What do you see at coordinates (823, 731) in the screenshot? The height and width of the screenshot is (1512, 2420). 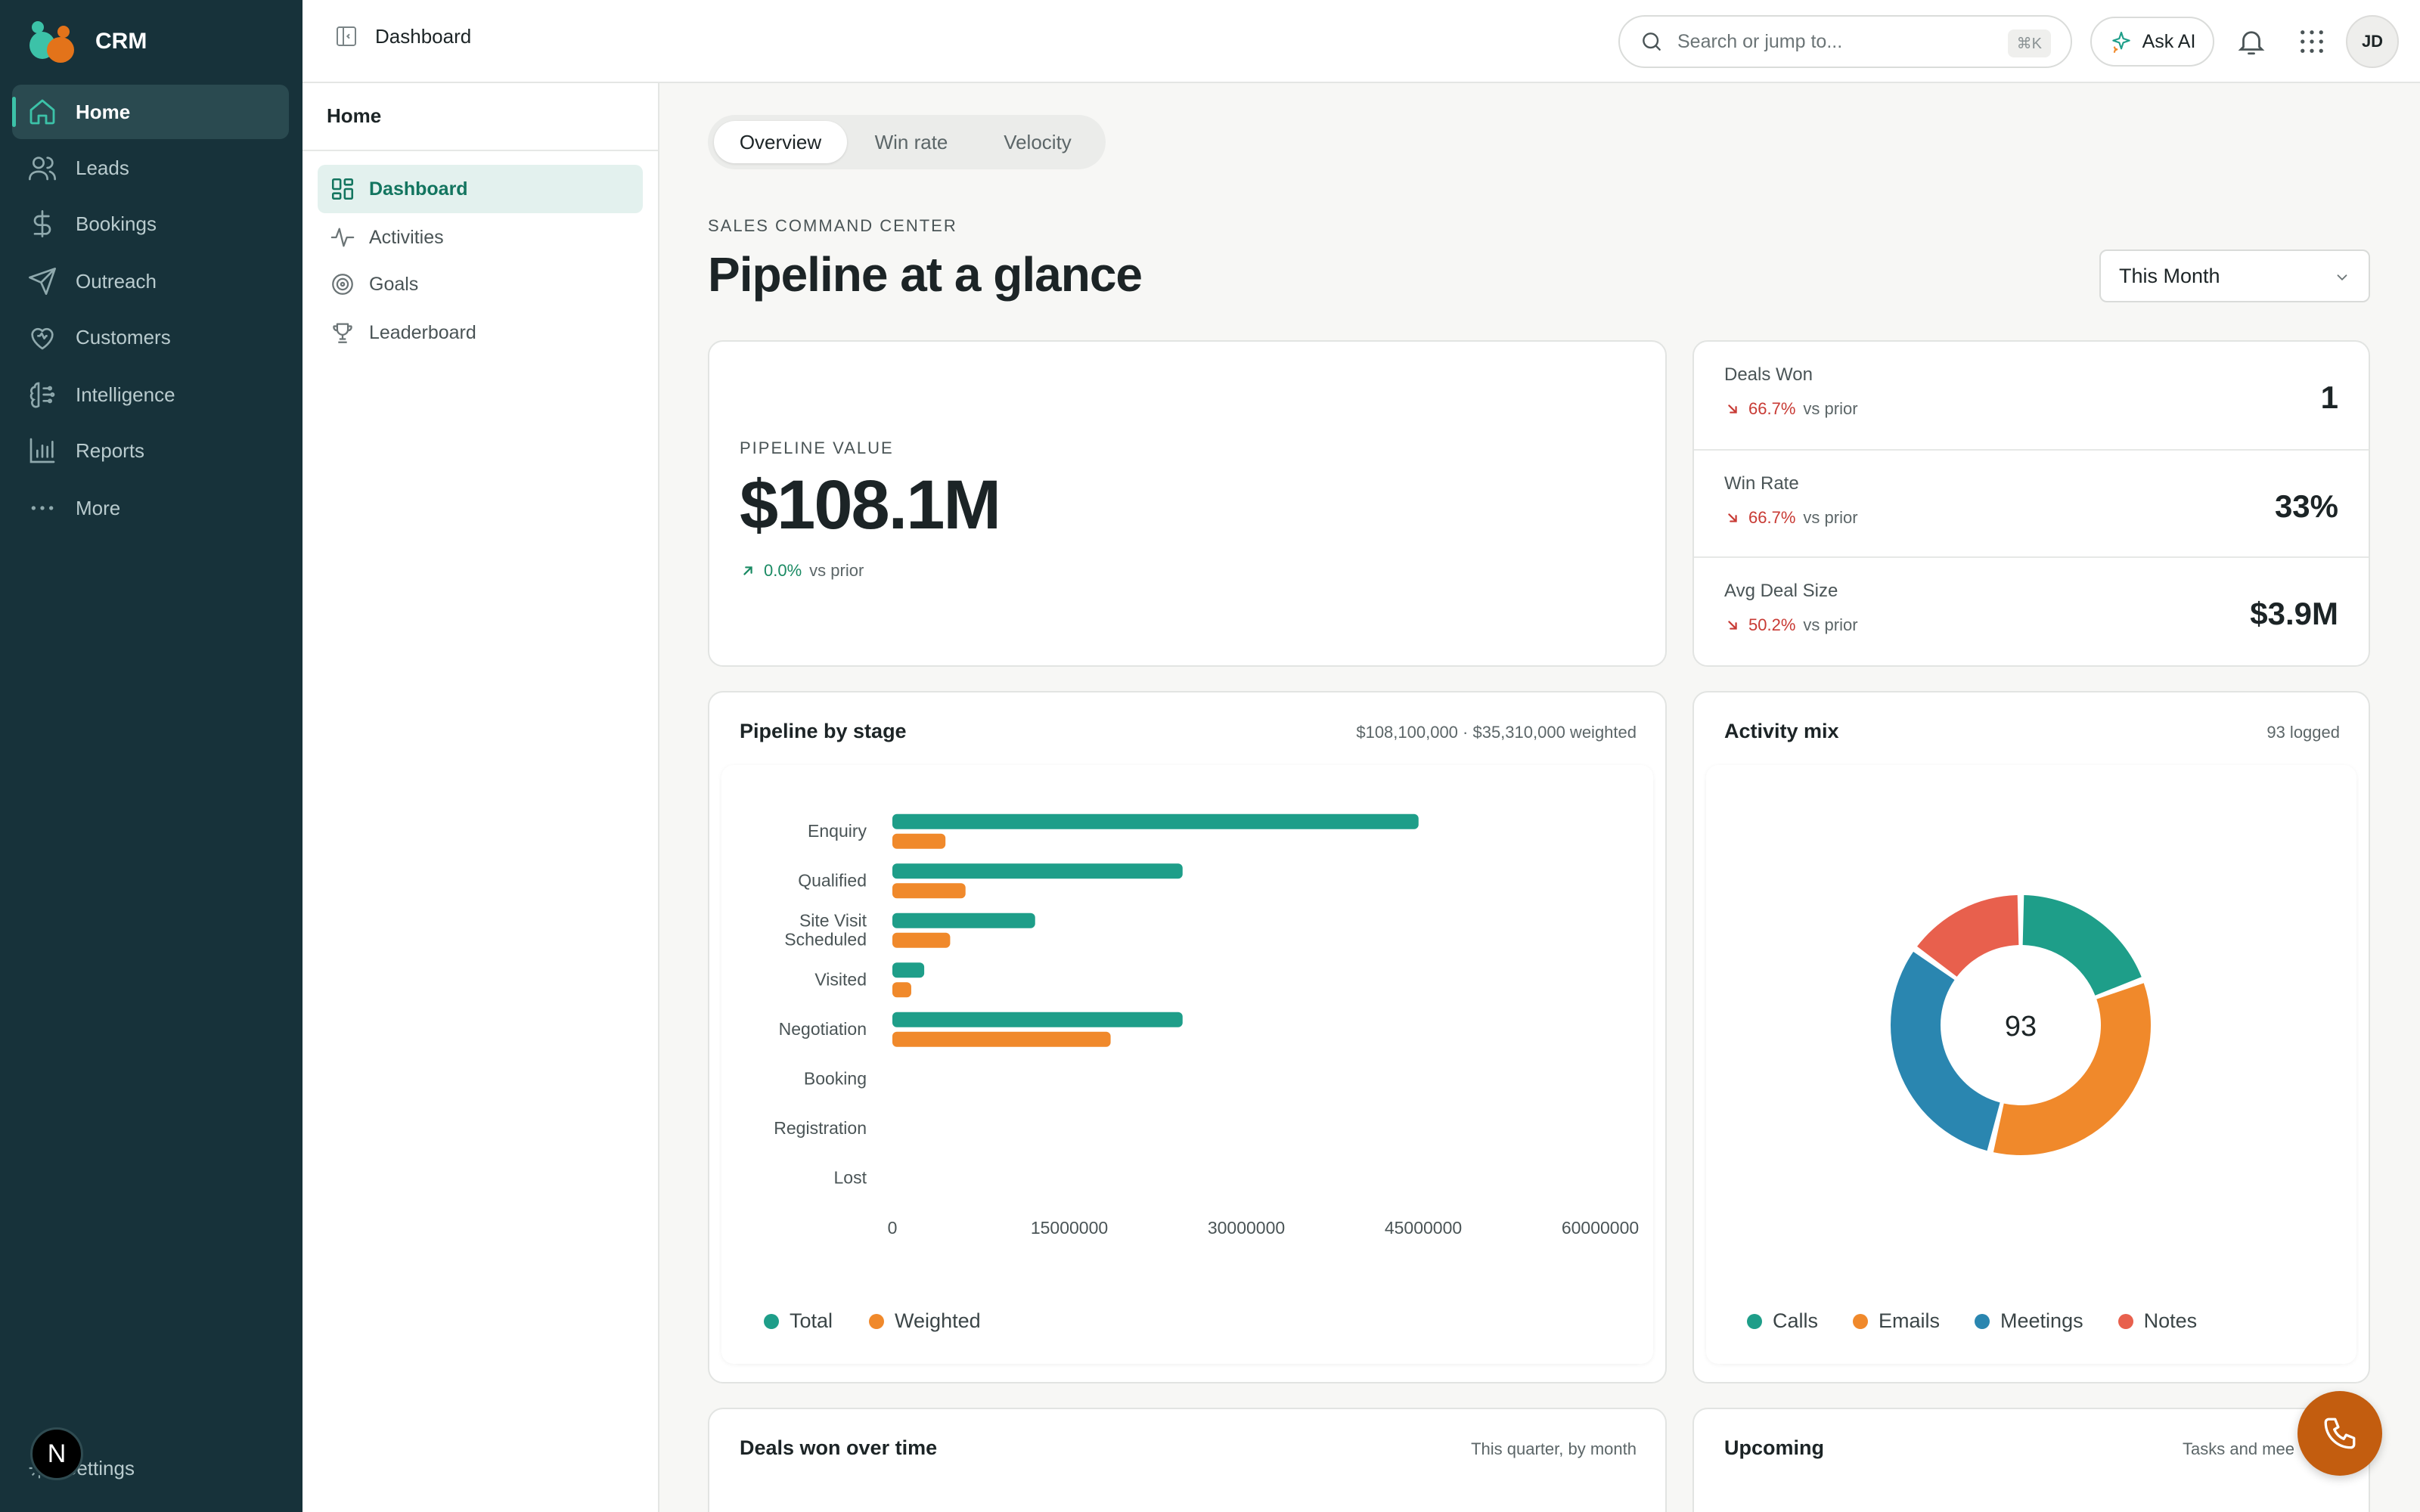 I see `card-title: Pipeline by stage` at bounding box center [823, 731].